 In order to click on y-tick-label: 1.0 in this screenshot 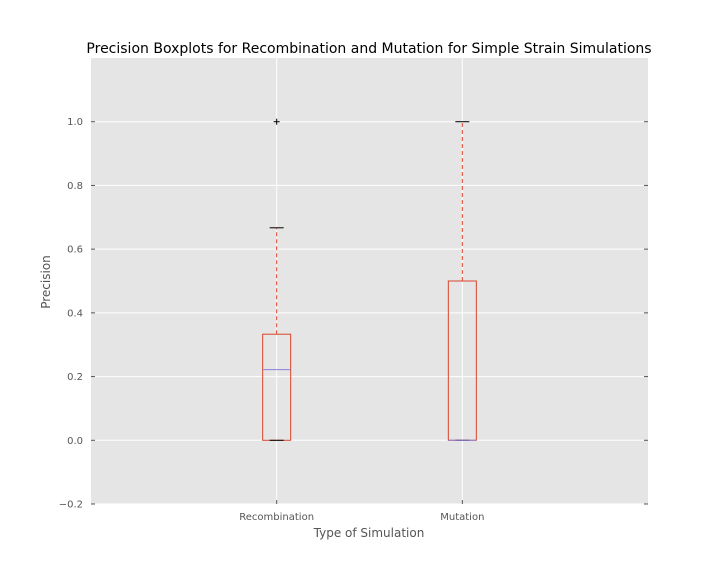, I will do `click(75, 122)`.